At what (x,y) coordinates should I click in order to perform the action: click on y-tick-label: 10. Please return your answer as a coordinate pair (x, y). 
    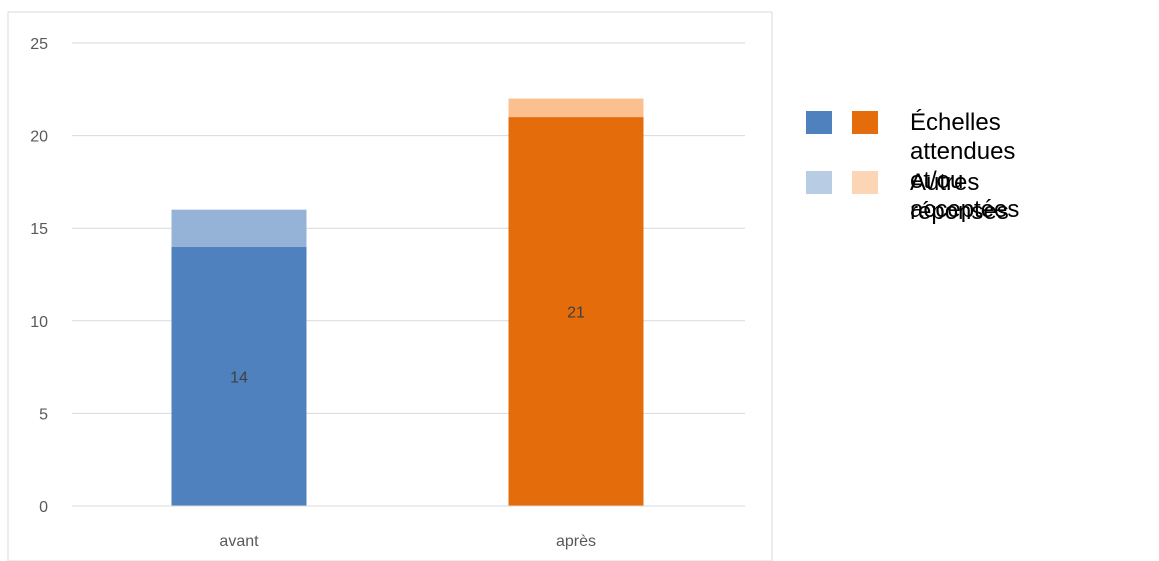
    Looking at the image, I should click on (39, 322).